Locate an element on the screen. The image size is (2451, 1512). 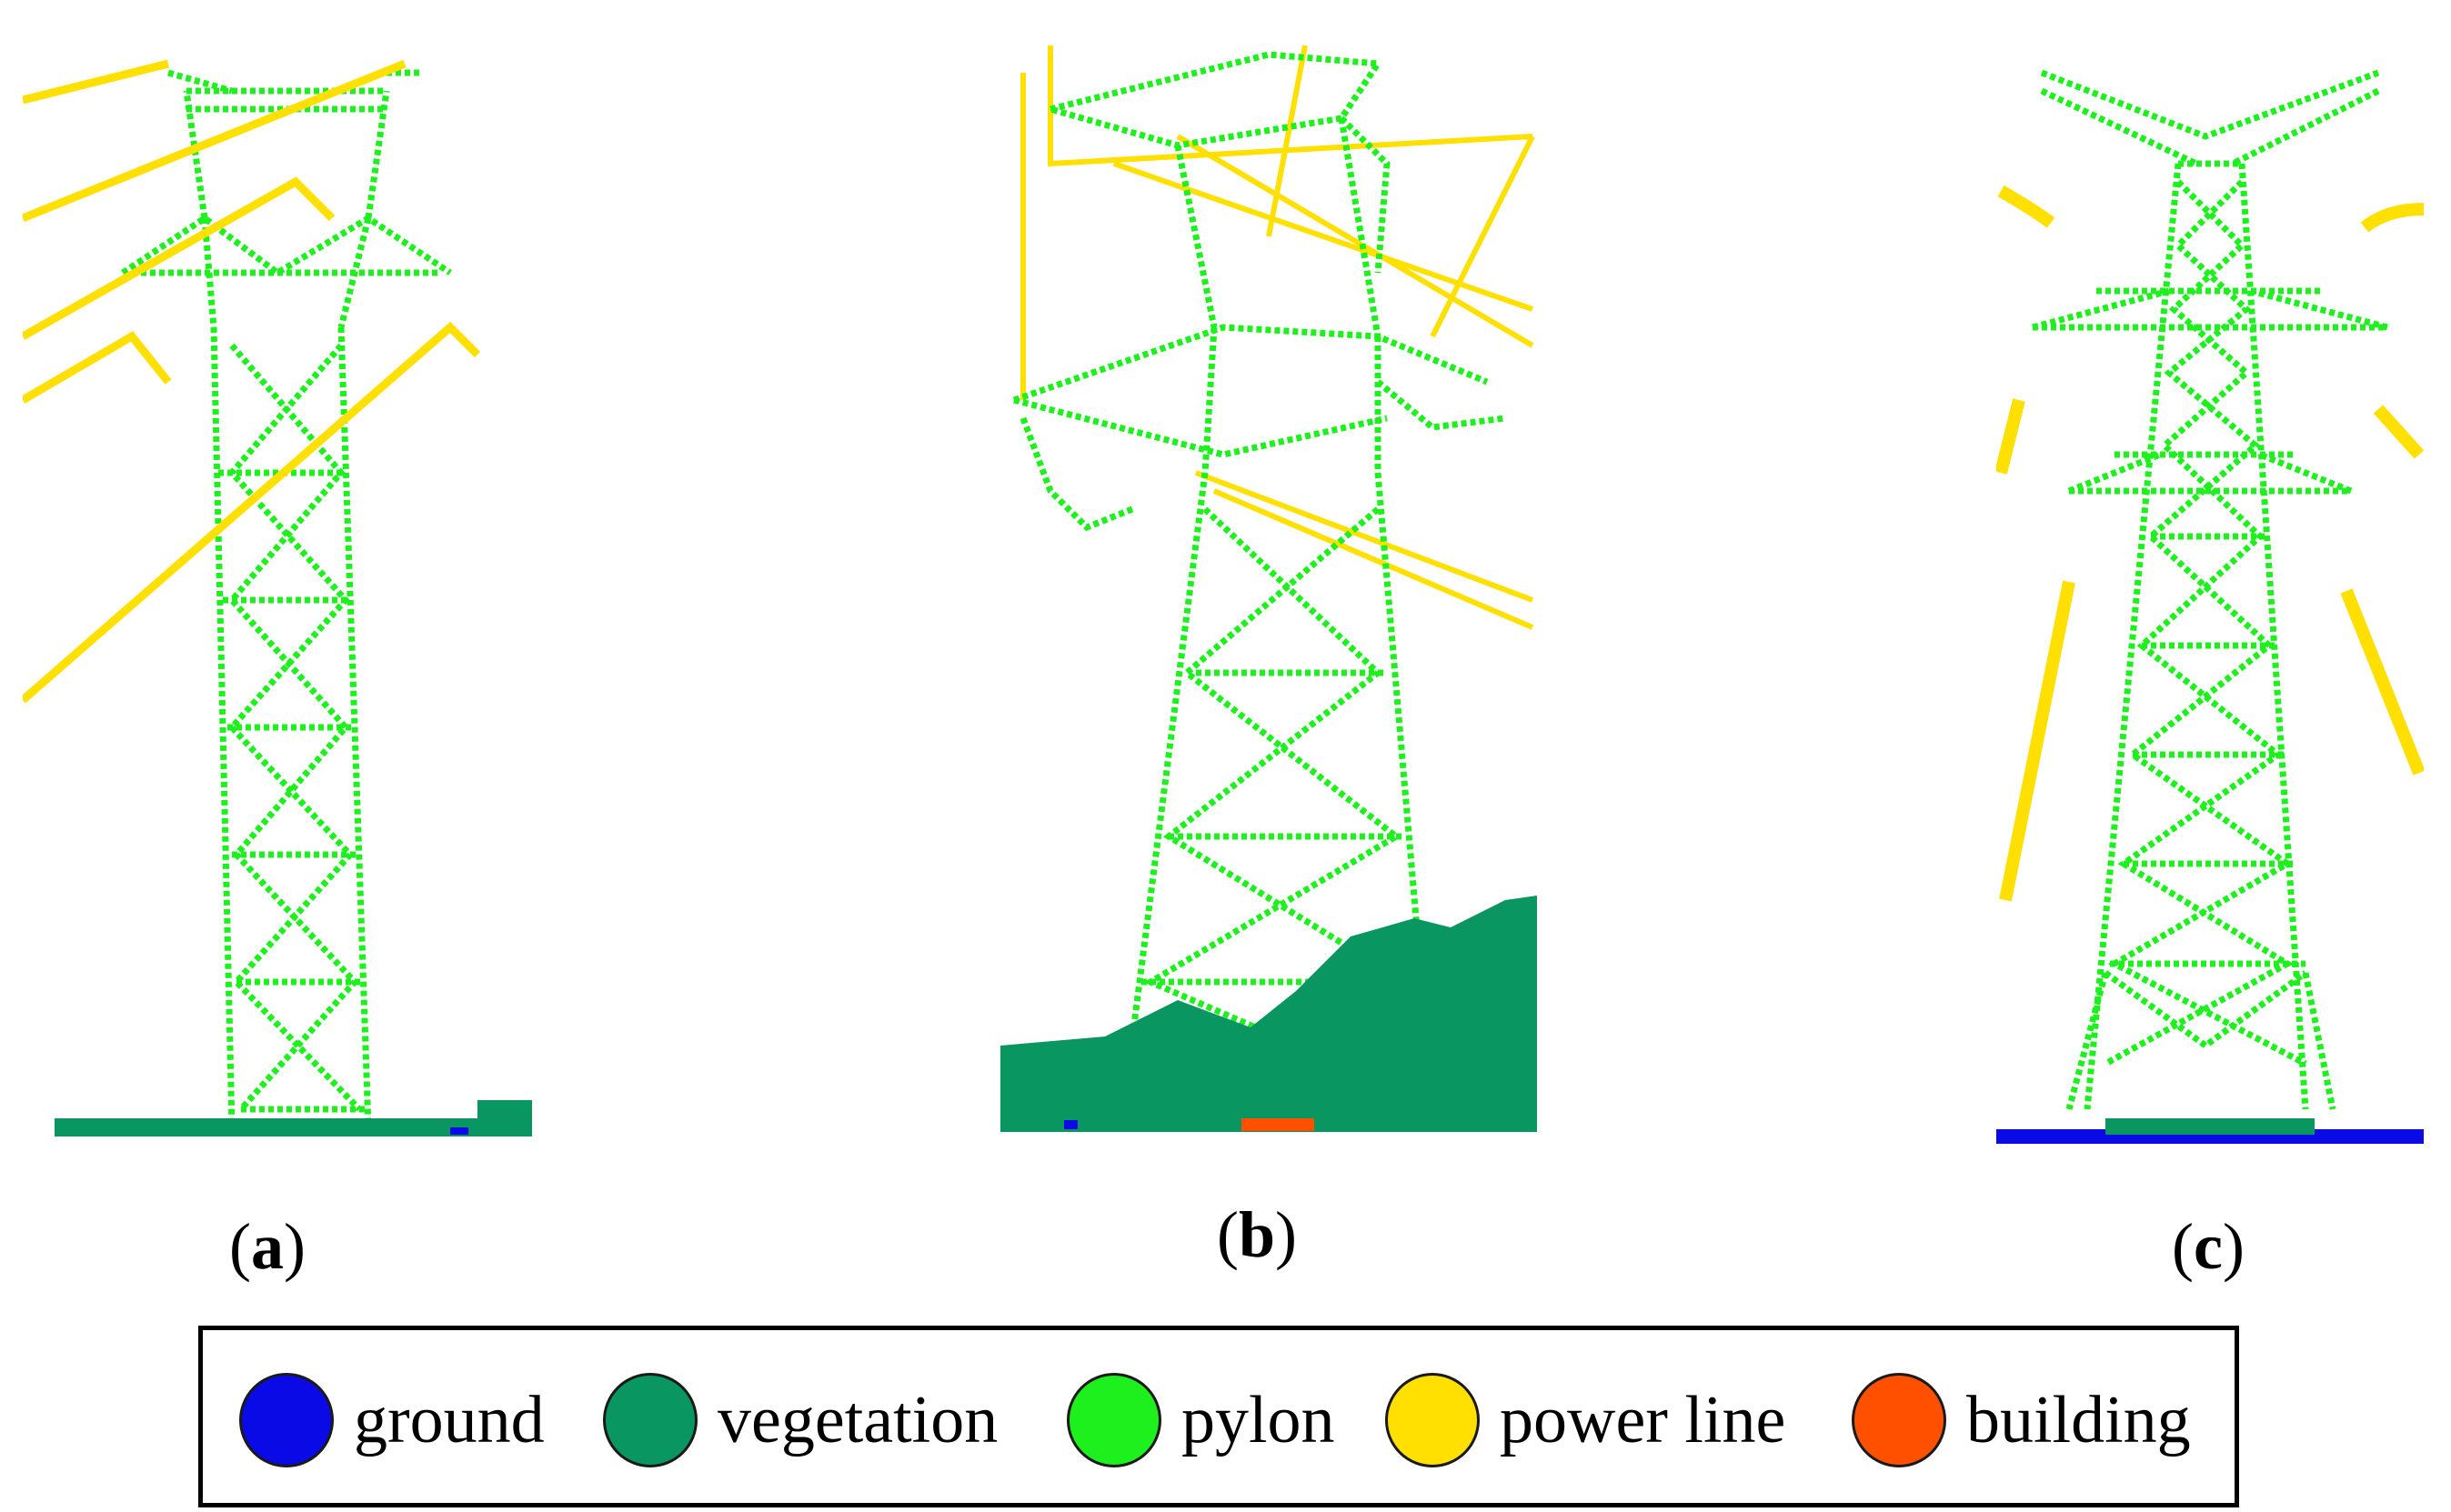
panel-b-ground is located at coordinates (1071, 1124).